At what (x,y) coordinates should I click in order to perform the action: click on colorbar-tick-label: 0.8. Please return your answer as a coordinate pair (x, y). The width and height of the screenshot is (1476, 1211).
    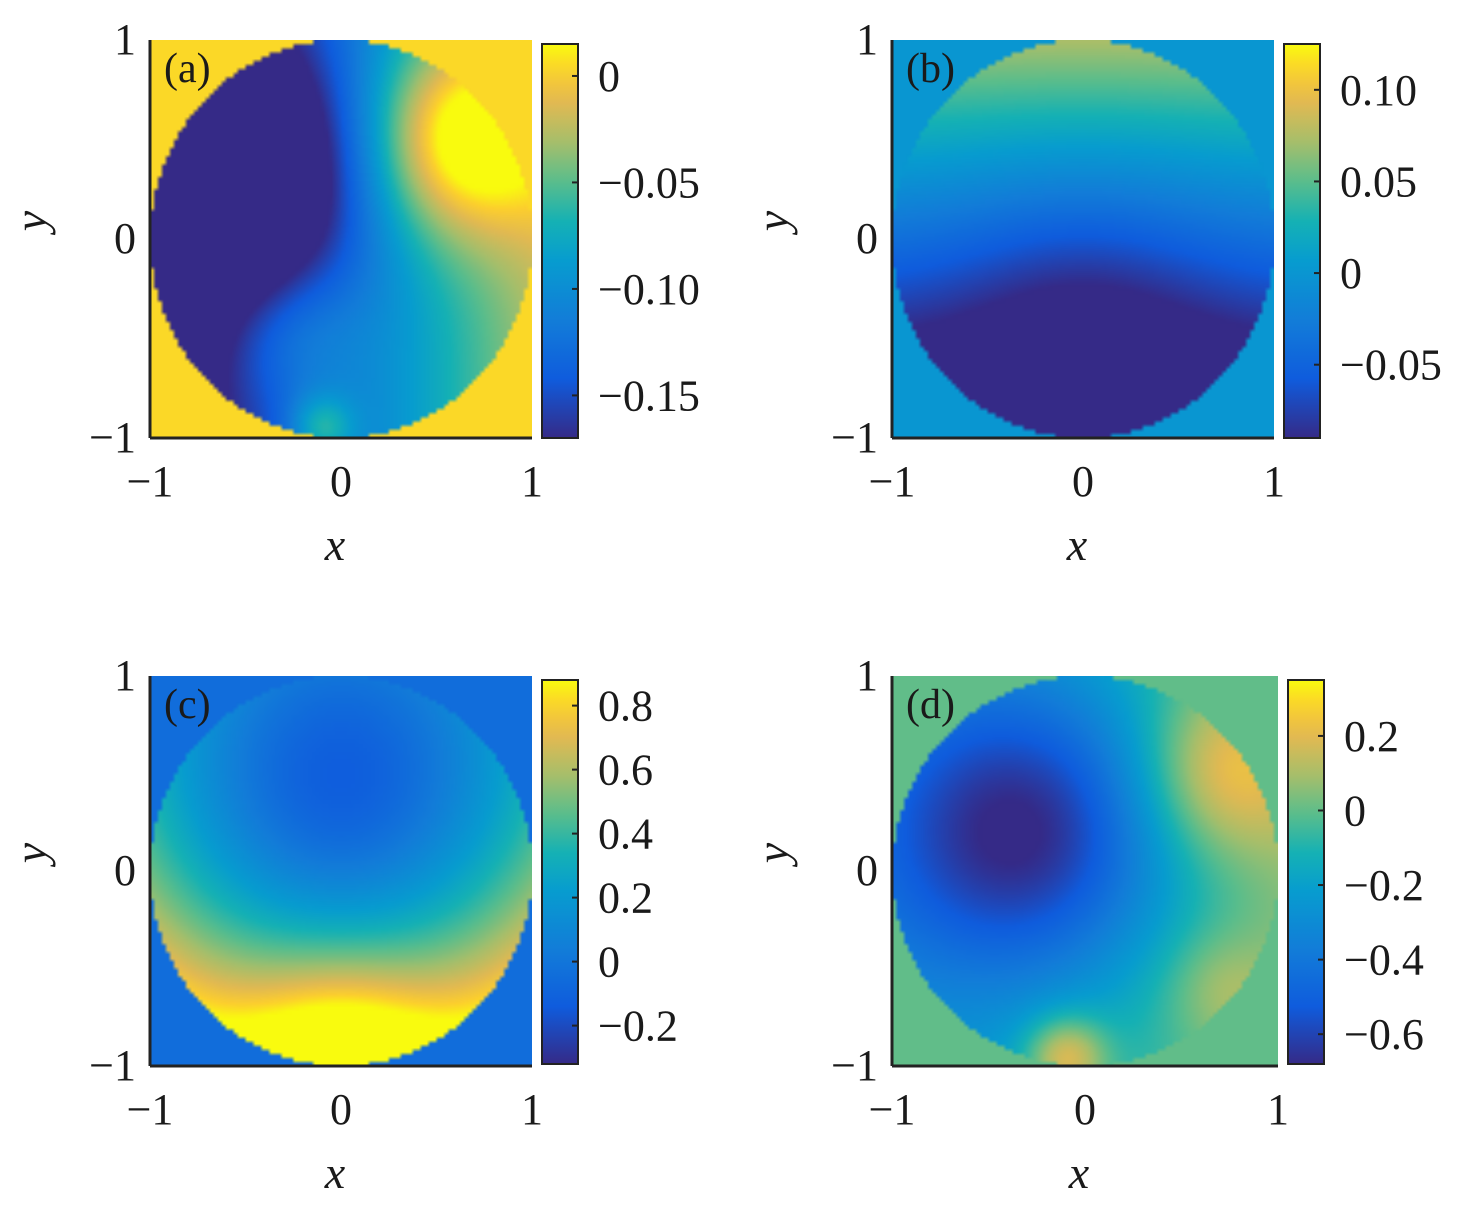
    Looking at the image, I should click on (625, 706).